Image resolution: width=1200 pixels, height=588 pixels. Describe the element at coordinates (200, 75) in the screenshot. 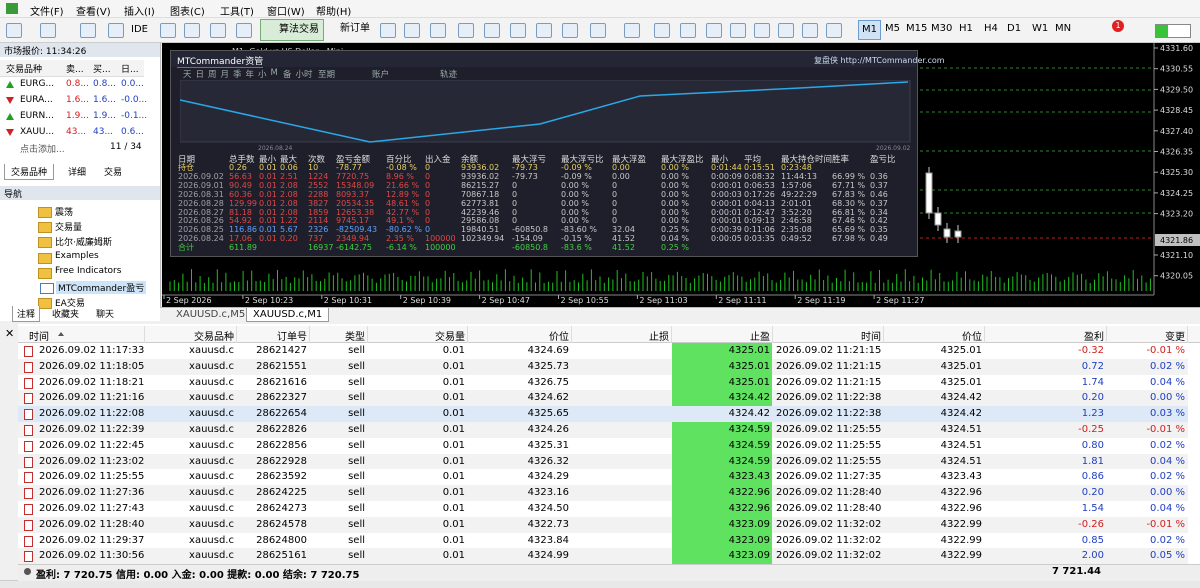

I see `commander-period-tab: 日` at that location.